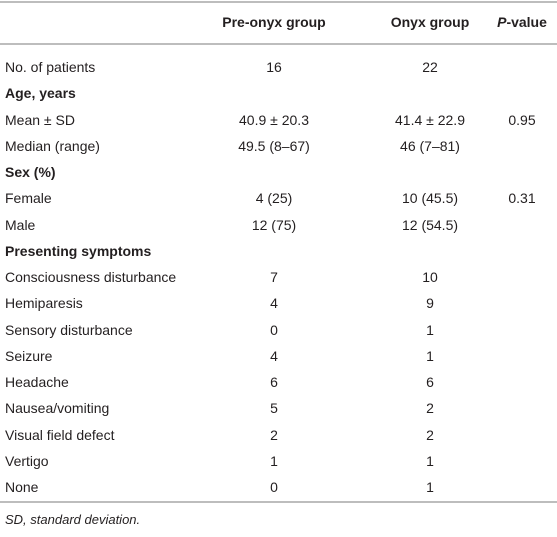 Image resolution: width=557 pixels, height=537 pixels. I want to click on header-p: P-value, so click(522, 22).